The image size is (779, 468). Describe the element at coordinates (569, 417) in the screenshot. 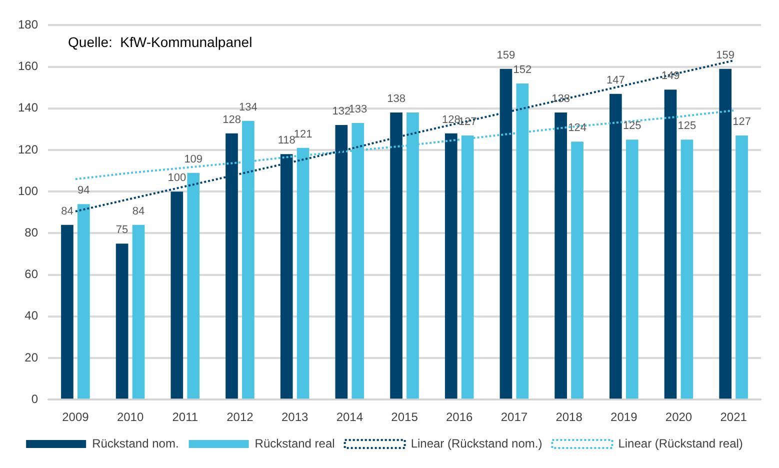

I see `x-tick-label: 2018` at that location.